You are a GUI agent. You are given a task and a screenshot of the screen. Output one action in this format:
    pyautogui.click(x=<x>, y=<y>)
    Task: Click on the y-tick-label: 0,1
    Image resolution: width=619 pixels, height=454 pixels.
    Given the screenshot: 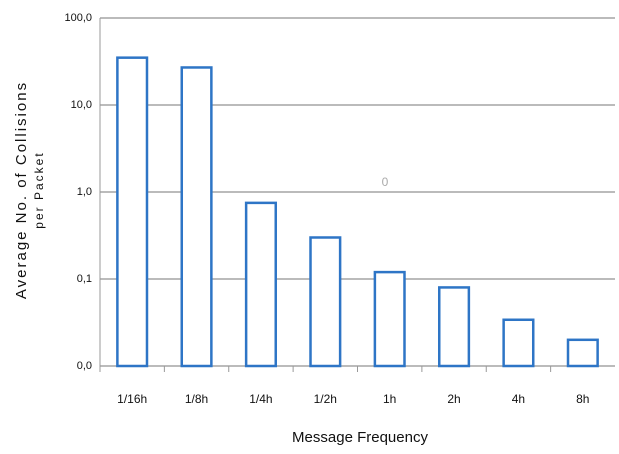 What is the action you would take?
    pyautogui.click(x=84, y=279)
    